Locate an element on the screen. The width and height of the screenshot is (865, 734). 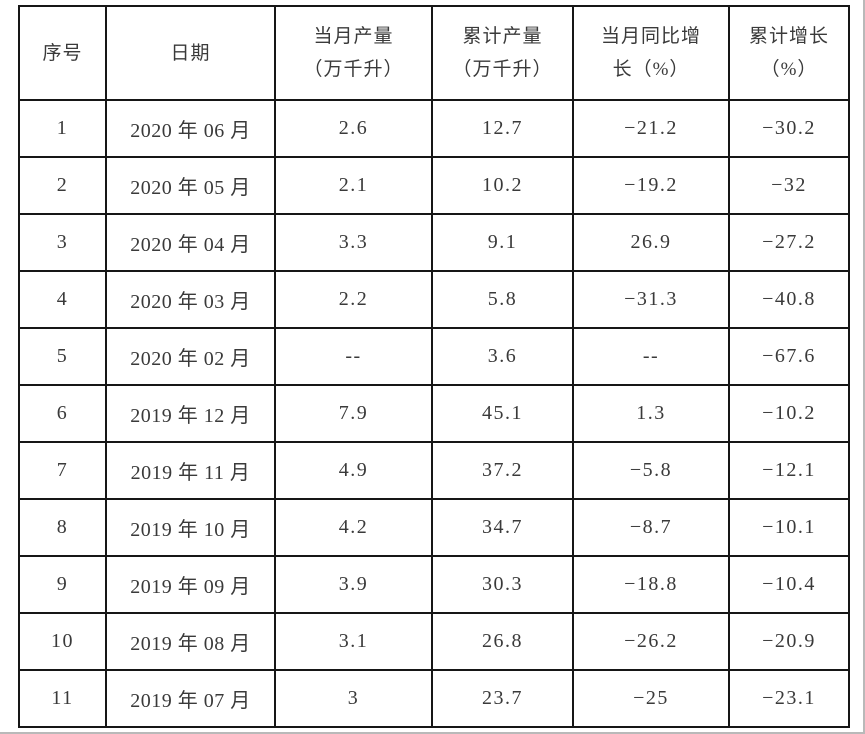
cell-index: 2 is located at coordinates (62, 185).